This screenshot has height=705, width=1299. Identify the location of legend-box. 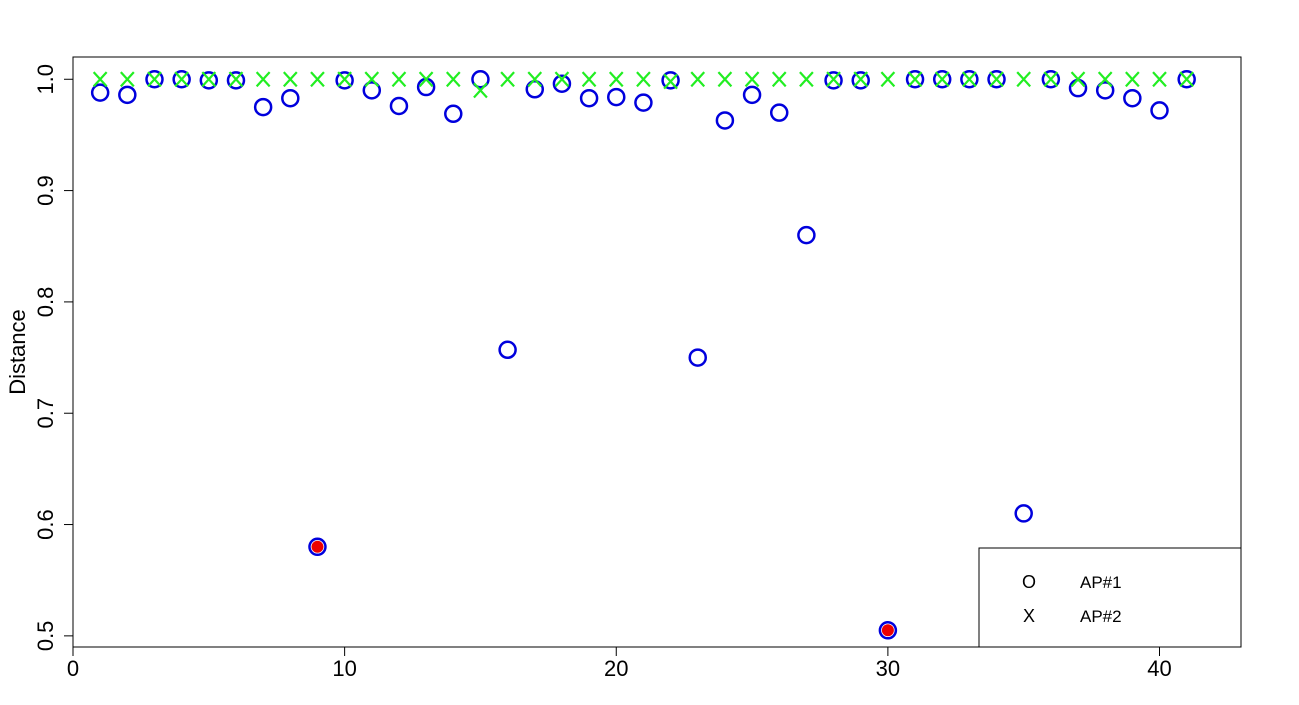
(1110, 597).